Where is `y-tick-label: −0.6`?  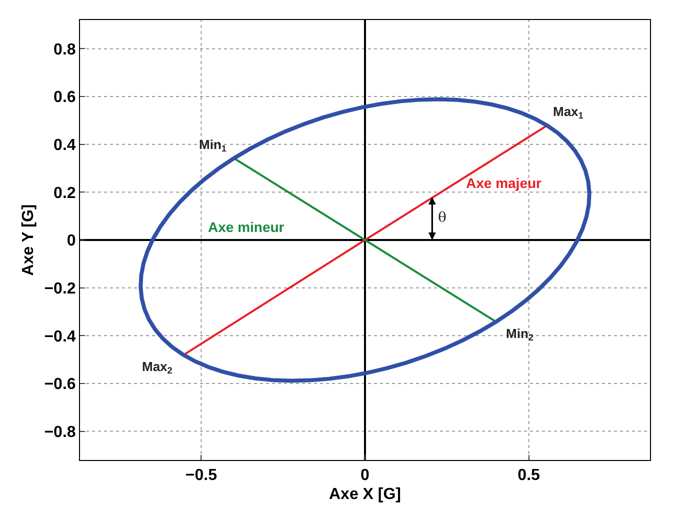
y-tick-label: −0.6 is located at coordinates (60, 385).